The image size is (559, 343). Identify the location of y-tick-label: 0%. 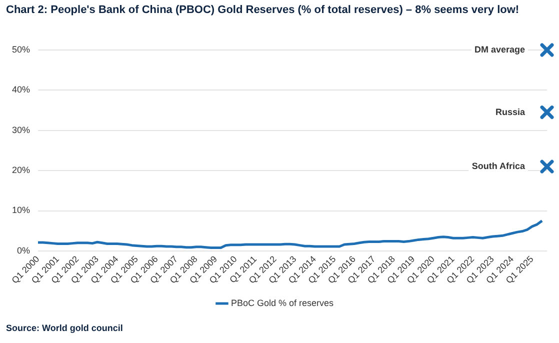
(23, 250).